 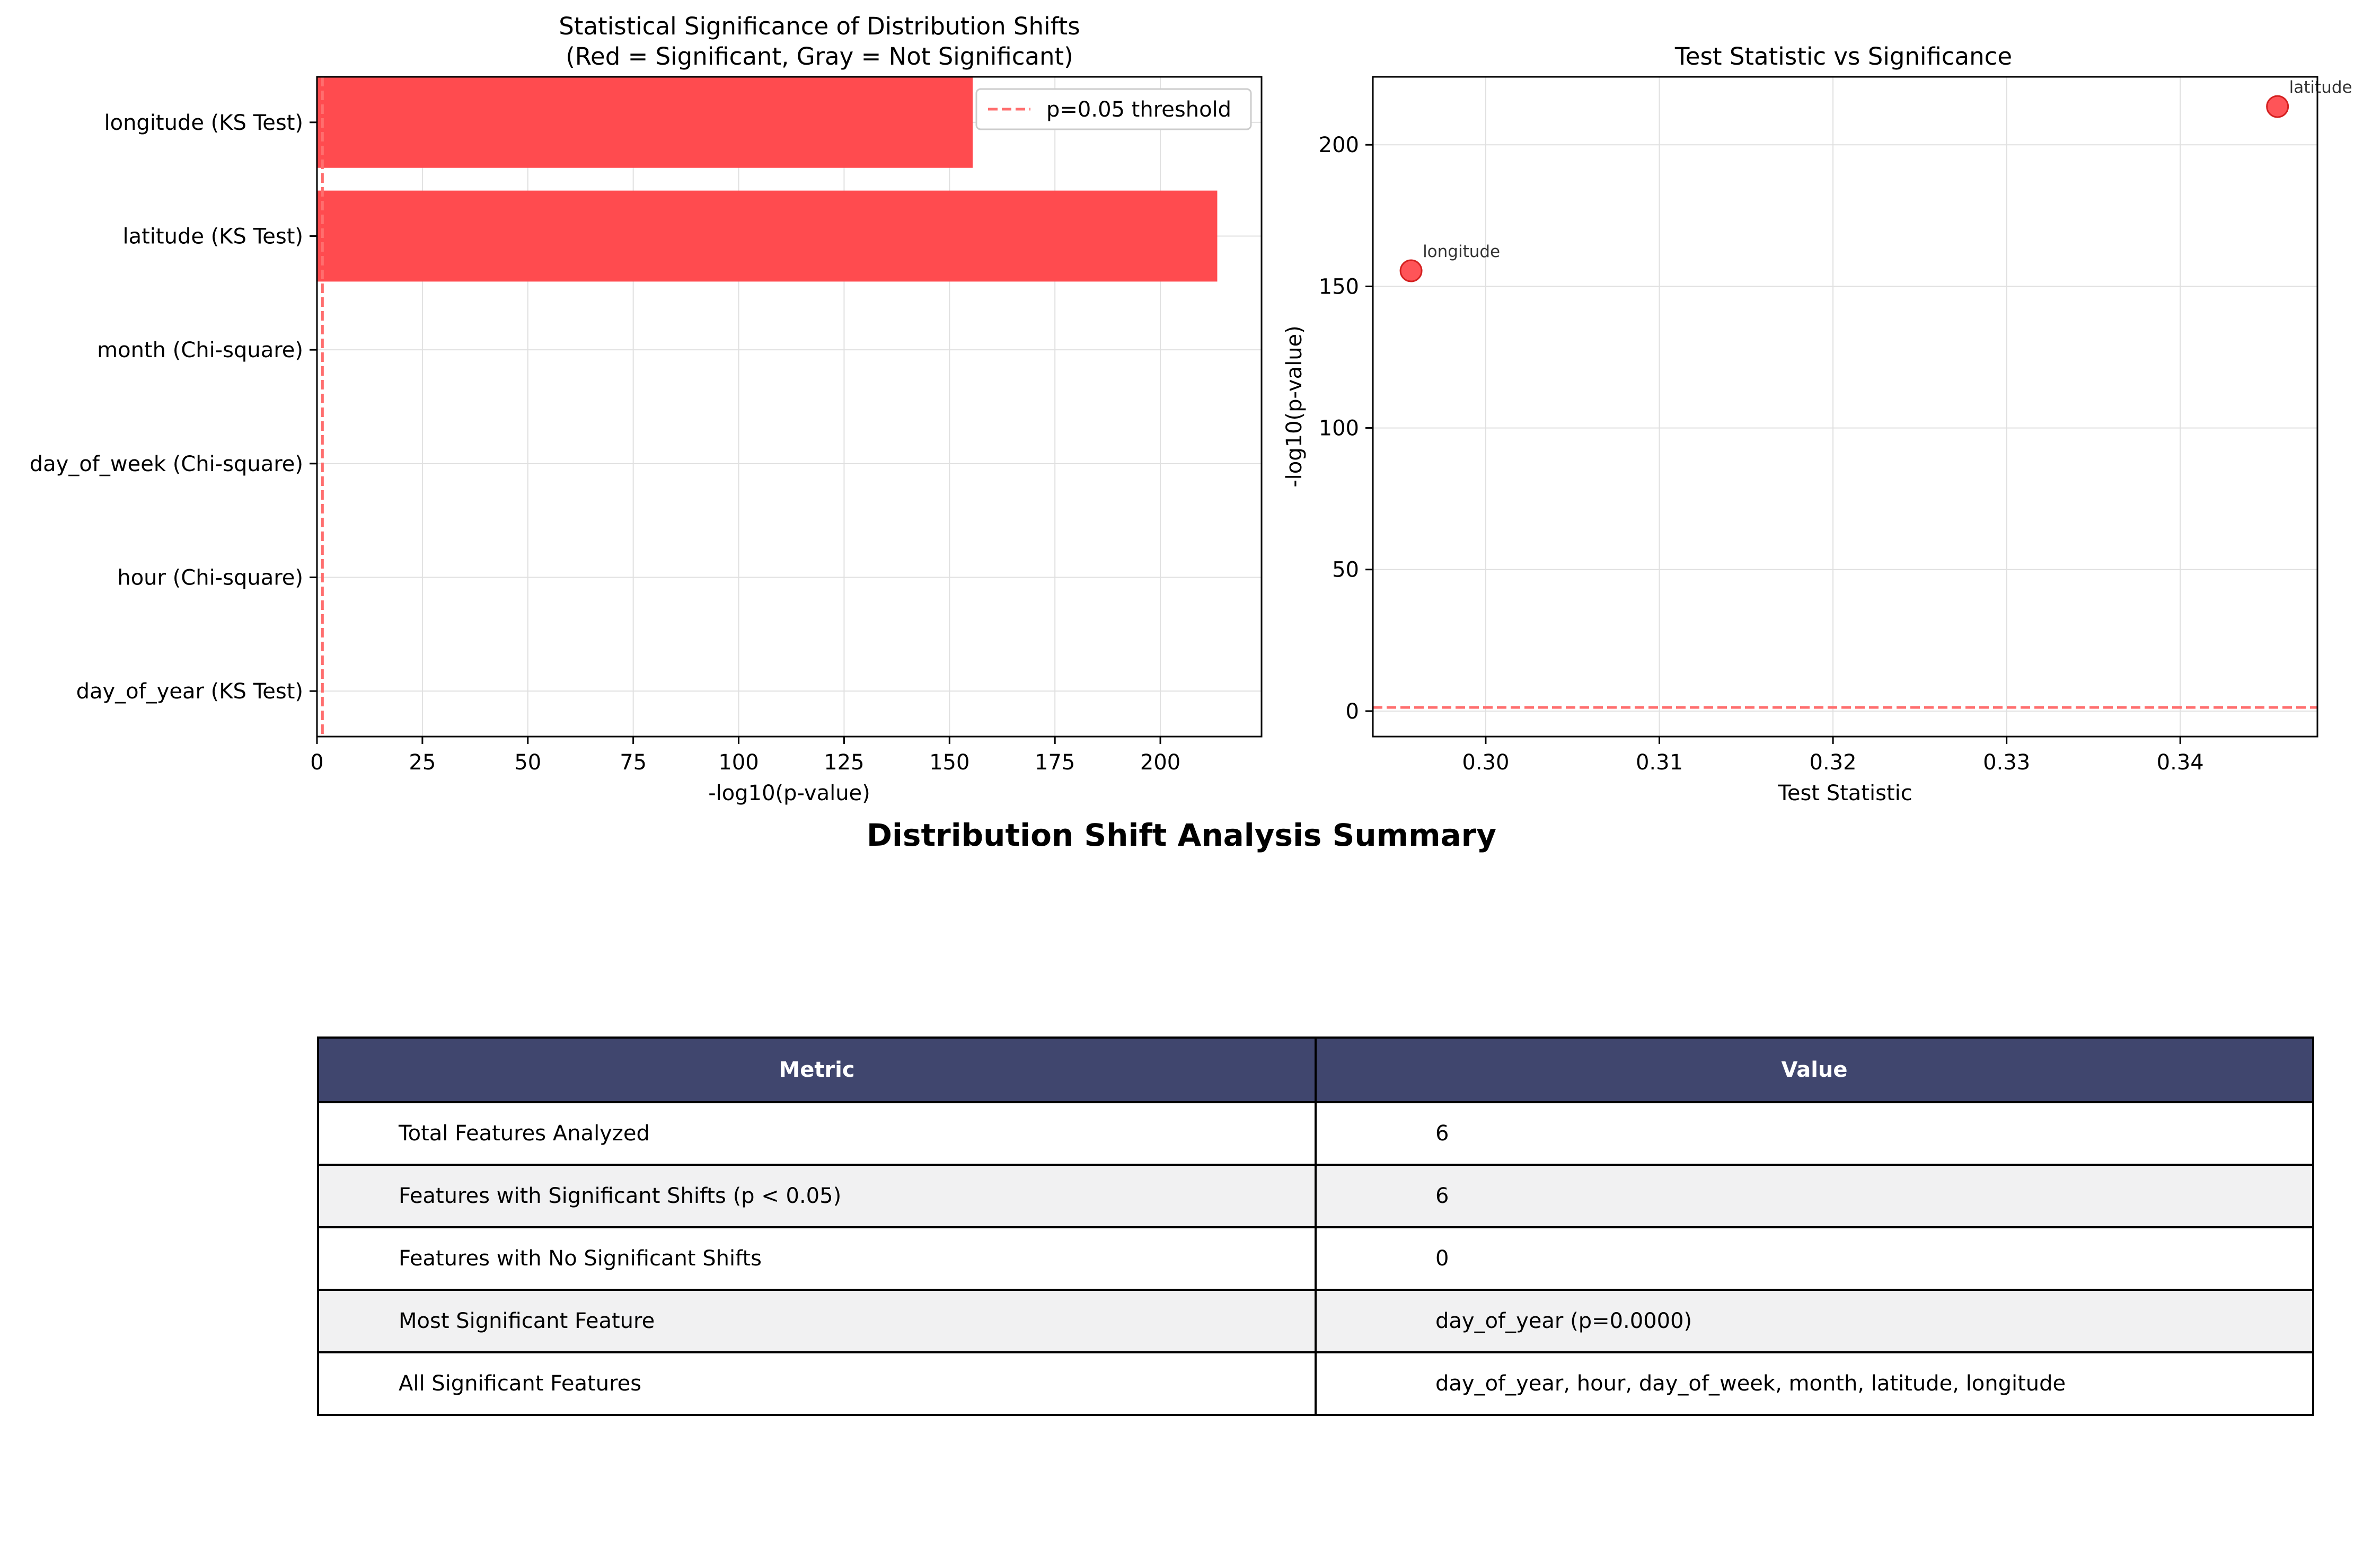 What do you see at coordinates (1055, 762) in the screenshot?
I see `bar-x-tick-label: 175` at bounding box center [1055, 762].